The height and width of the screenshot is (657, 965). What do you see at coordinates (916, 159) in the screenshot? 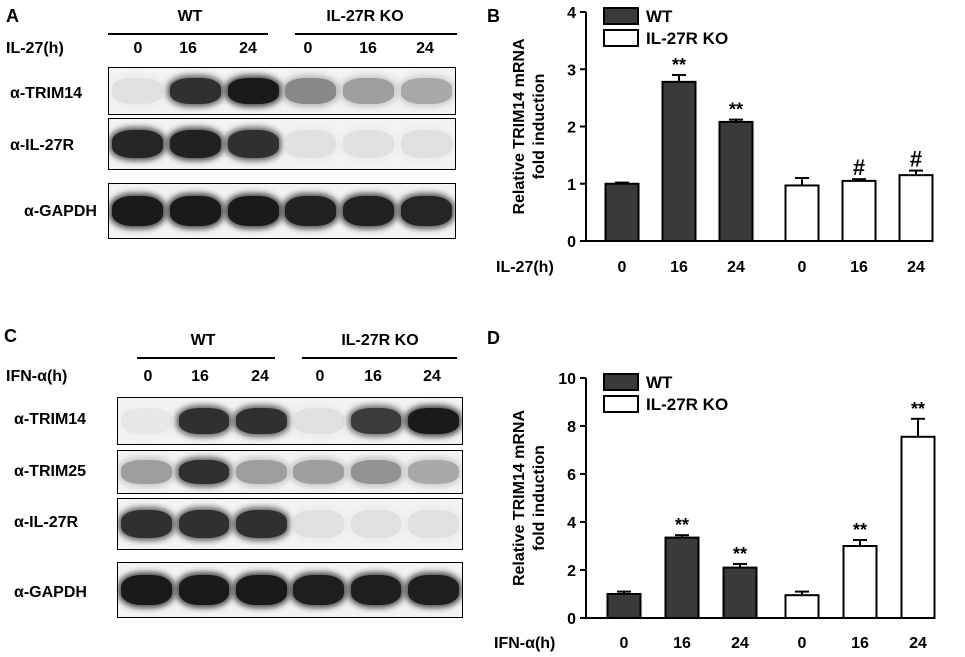
I see `chart-b-annotation-1-2: #` at bounding box center [916, 159].